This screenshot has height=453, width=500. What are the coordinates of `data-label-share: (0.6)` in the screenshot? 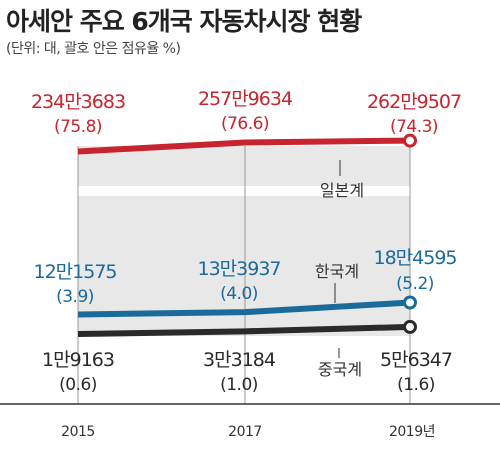 It's located at (78, 385).